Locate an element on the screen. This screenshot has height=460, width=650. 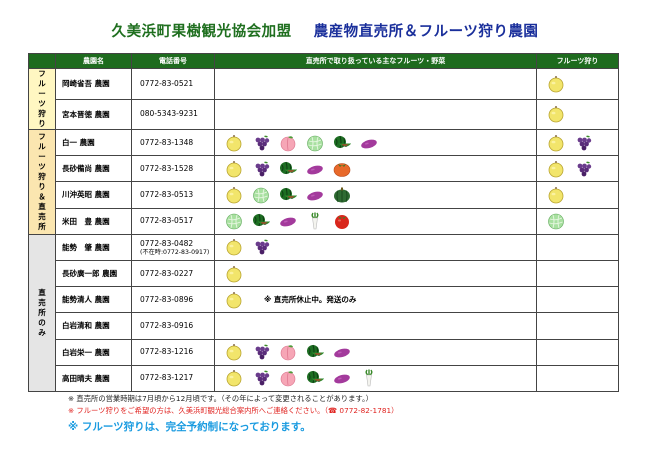
table-row: 白岩栄一 農園 0772-83-1216 is located at coordinates (324, 352).